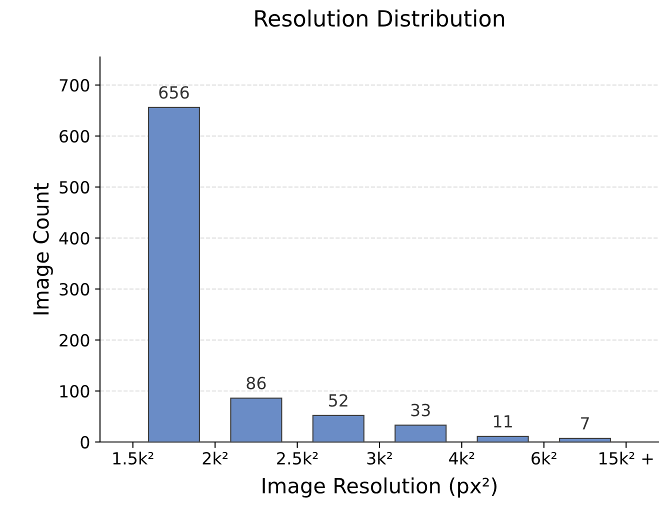 The height and width of the screenshot is (512, 659). What do you see at coordinates (461, 458) in the screenshot?
I see `text: 4k²` at bounding box center [461, 458].